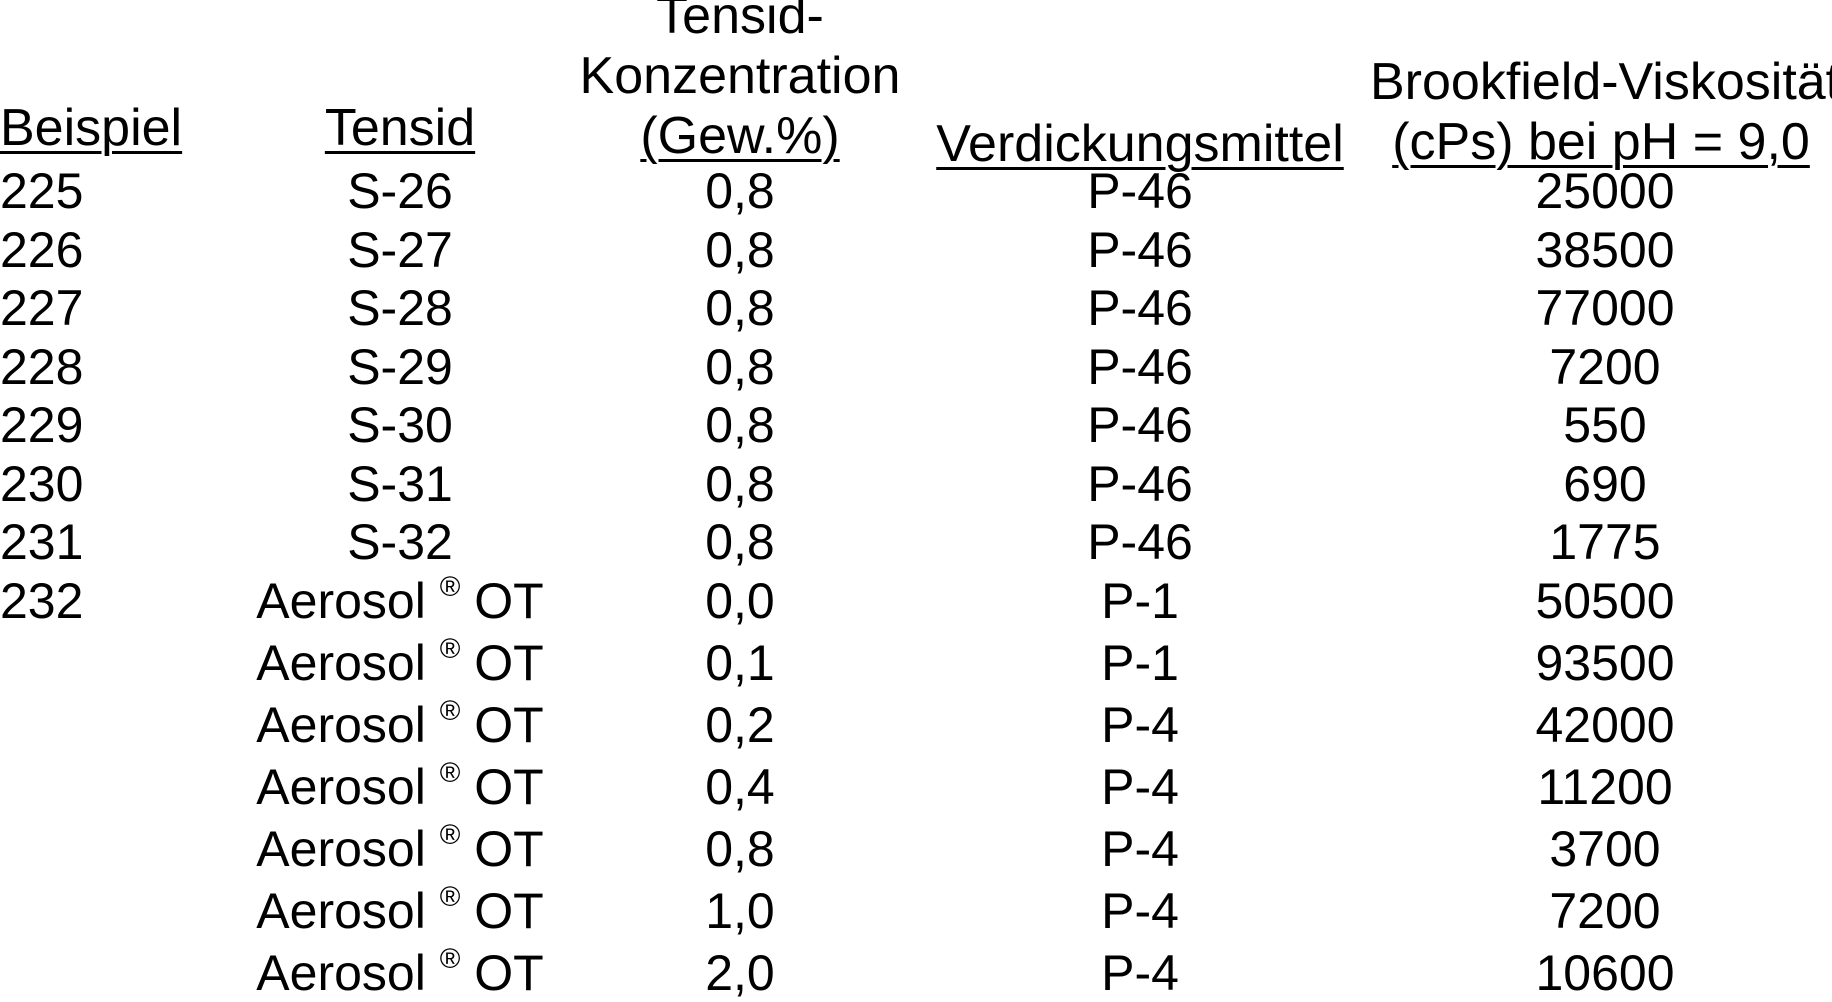 Image resolution: width=1832 pixels, height=1002 pixels. I want to click on header-viskositaet: Brookfield-Viskosität (cPs) bei pH = 9,0, so click(1601, 112).